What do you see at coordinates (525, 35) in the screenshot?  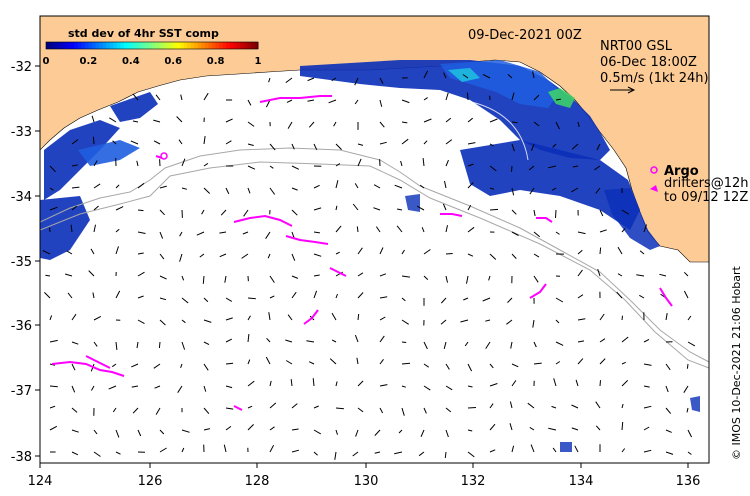 I see `date-label: 09-Dec-2021 00Z` at bounding box center [525, 35].